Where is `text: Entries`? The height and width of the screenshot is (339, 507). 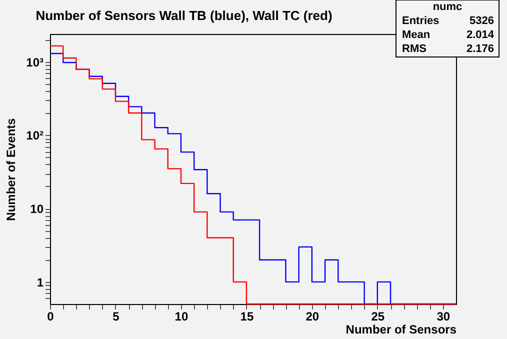 text: Entries is located at coordinates (421, 21).